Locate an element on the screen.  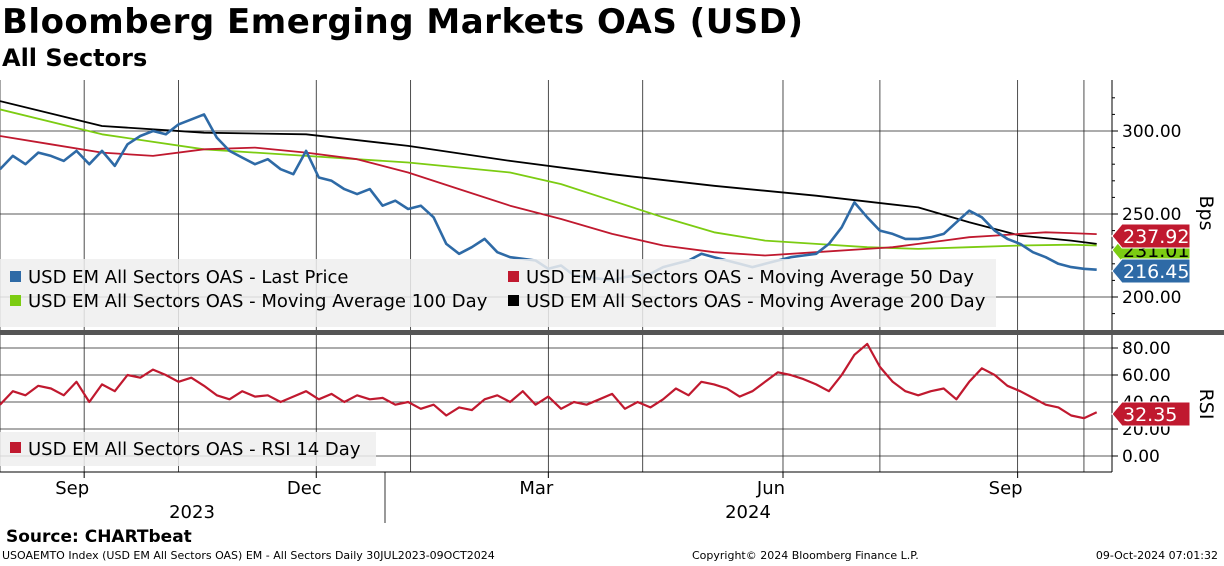
rsi-axis-label: RSI is located at coordinates (1206, 404).